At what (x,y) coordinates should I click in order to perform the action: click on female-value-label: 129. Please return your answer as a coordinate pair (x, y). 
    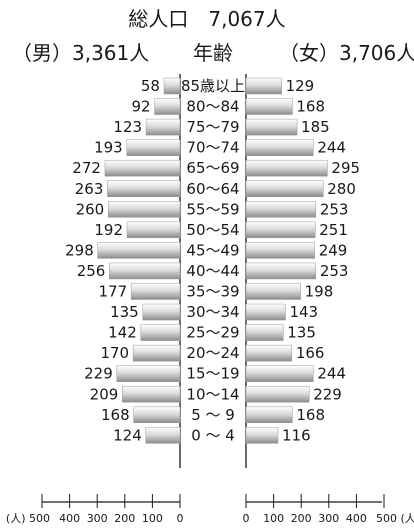
    Looking at the image, I should click on (300, 86).